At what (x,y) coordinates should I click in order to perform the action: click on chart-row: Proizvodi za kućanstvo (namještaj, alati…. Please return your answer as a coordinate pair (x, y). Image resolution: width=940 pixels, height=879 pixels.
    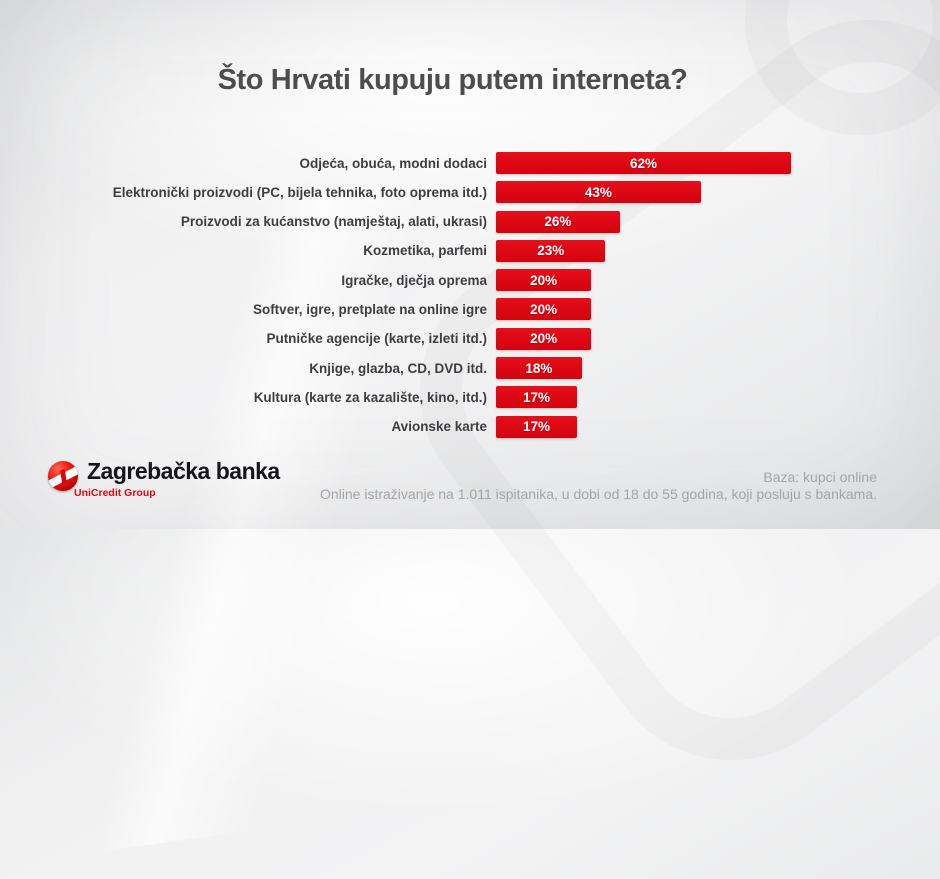
    Looking at the image, I should click on (470, 221).